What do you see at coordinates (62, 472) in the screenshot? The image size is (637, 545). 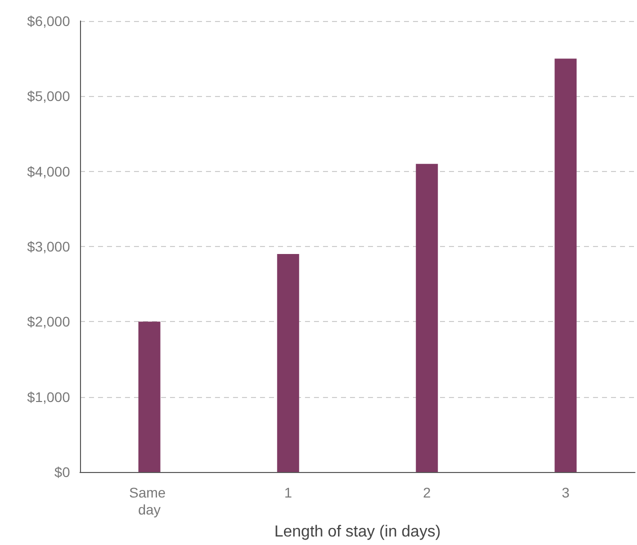 I see `y-tick-label: $0` at bounding box center [62, 472].